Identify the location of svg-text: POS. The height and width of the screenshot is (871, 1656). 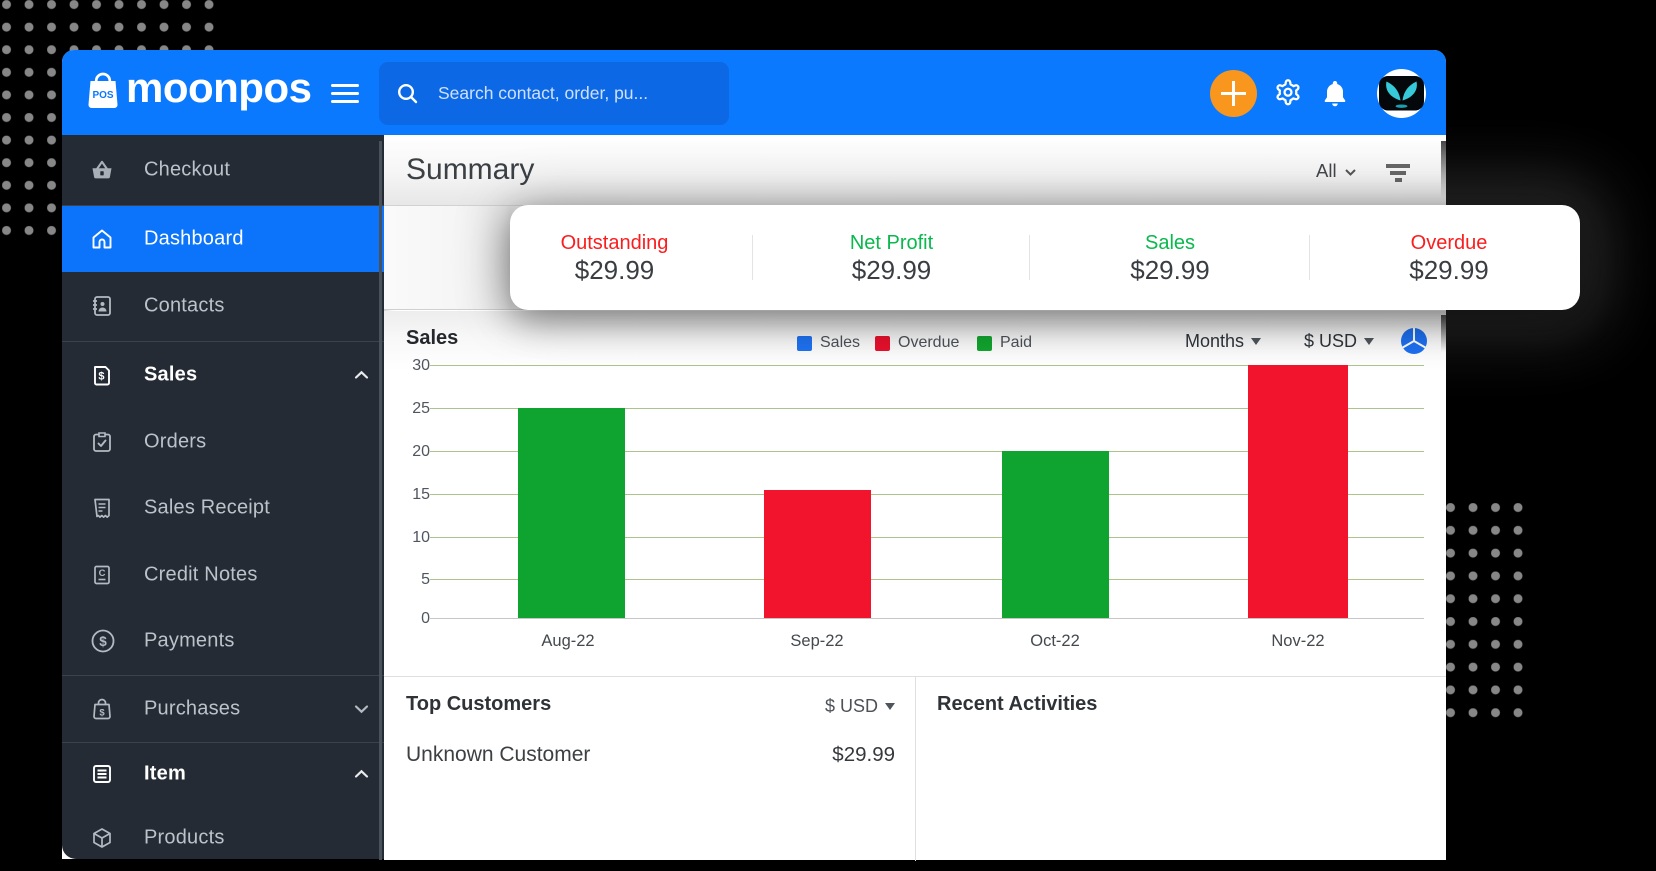
(102, 95).